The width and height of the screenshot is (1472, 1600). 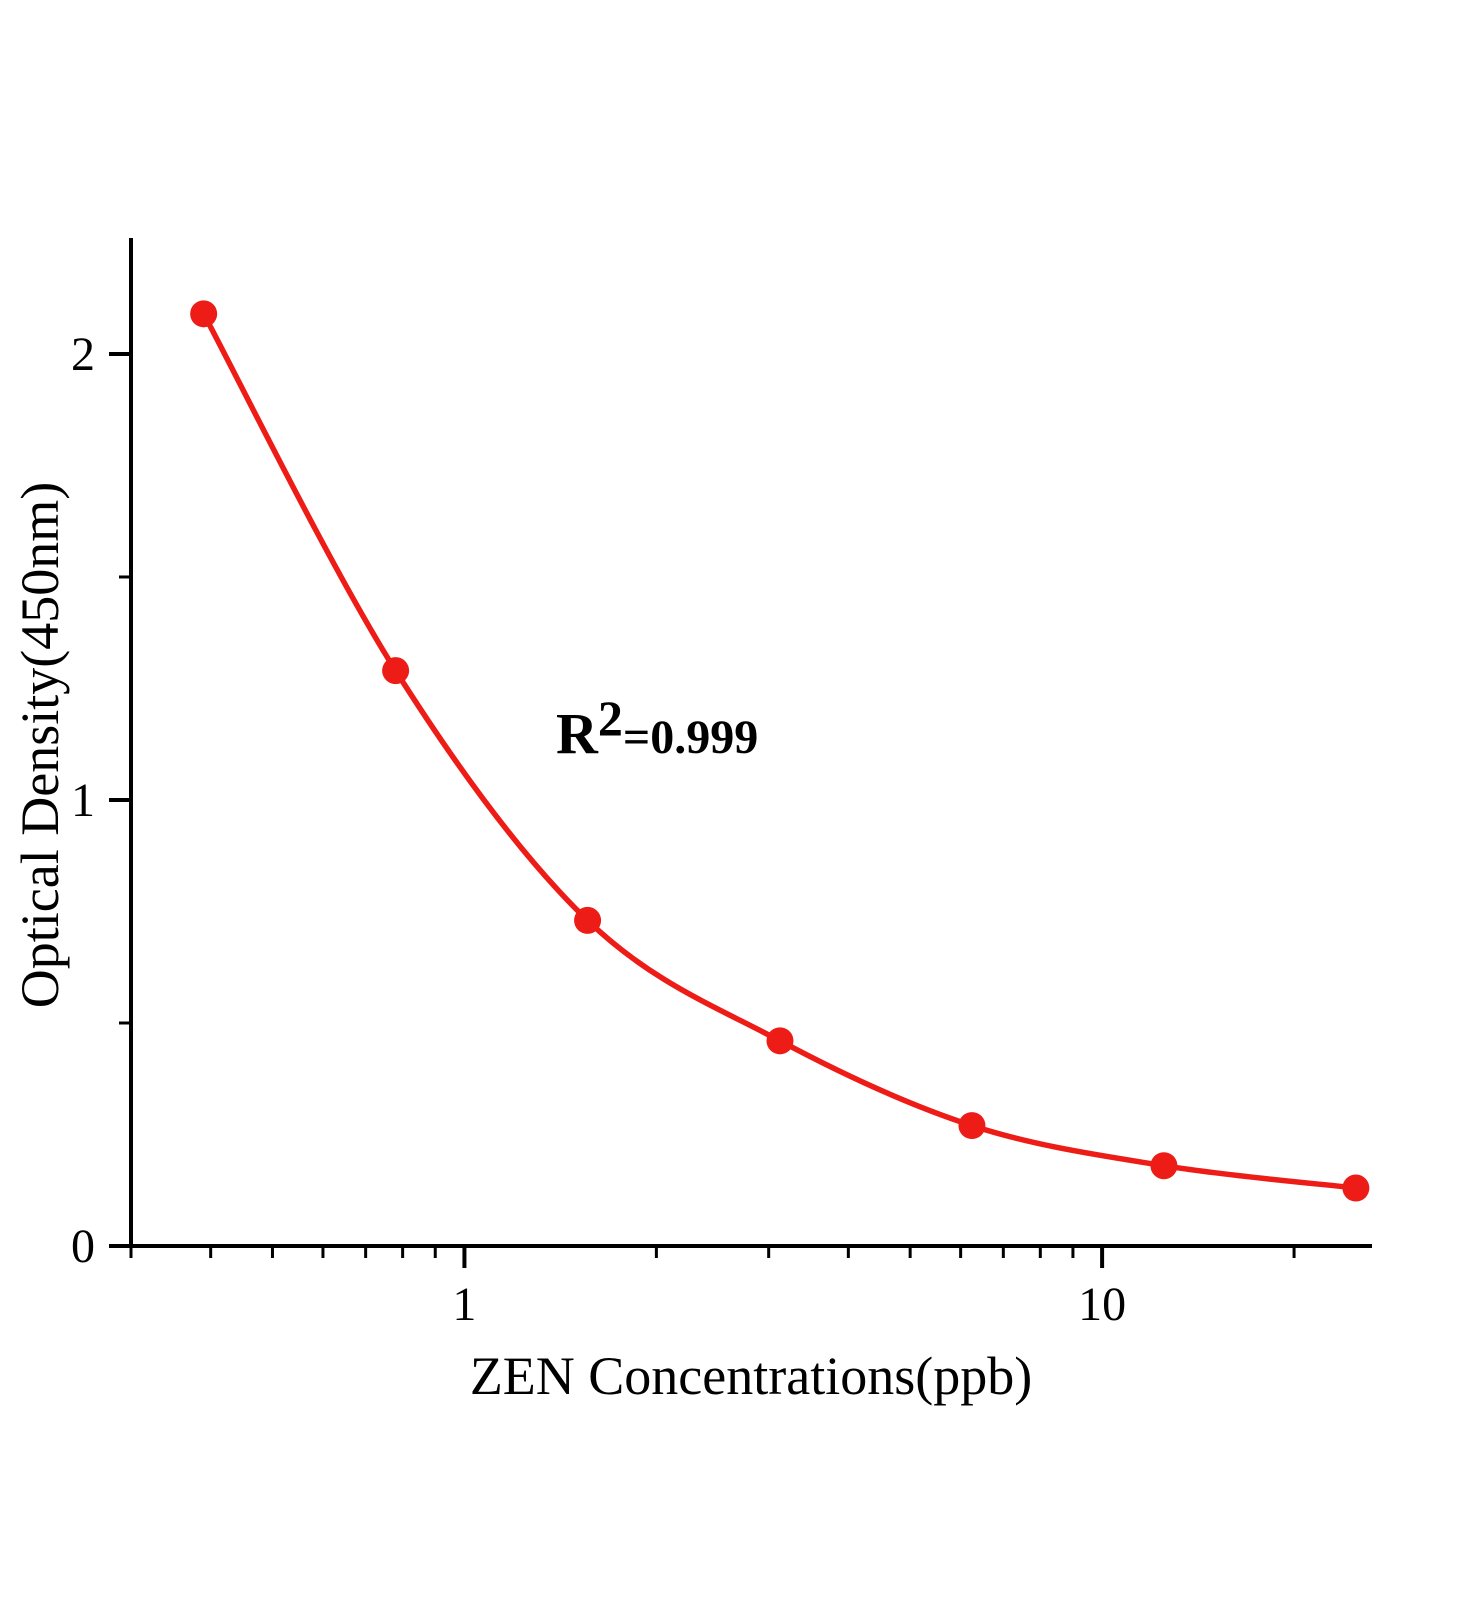 What do you see at coordinates (83, 1246) in the screenshot?
I see `y-tick-label: 0` at bounding box center [83, 1246].